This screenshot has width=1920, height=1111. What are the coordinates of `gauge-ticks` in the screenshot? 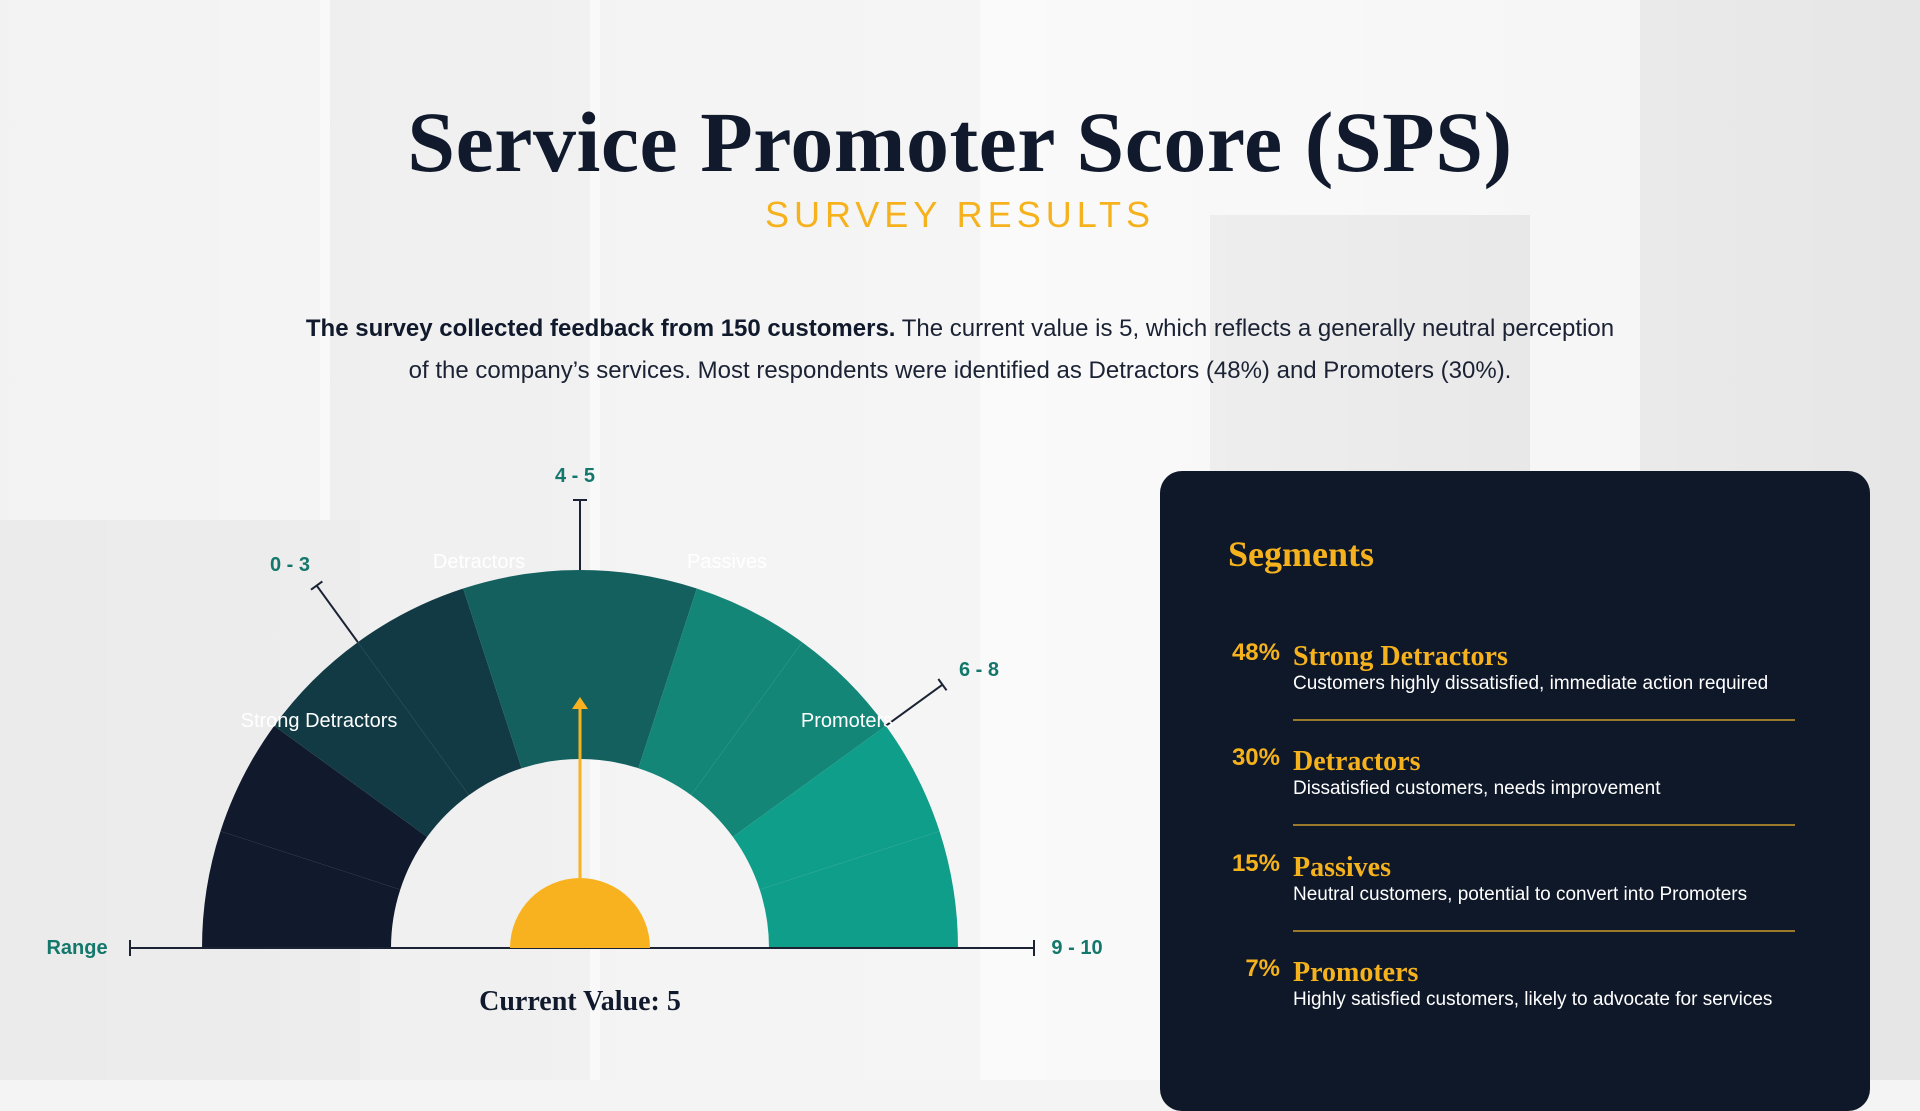 It's located at (629, 613).